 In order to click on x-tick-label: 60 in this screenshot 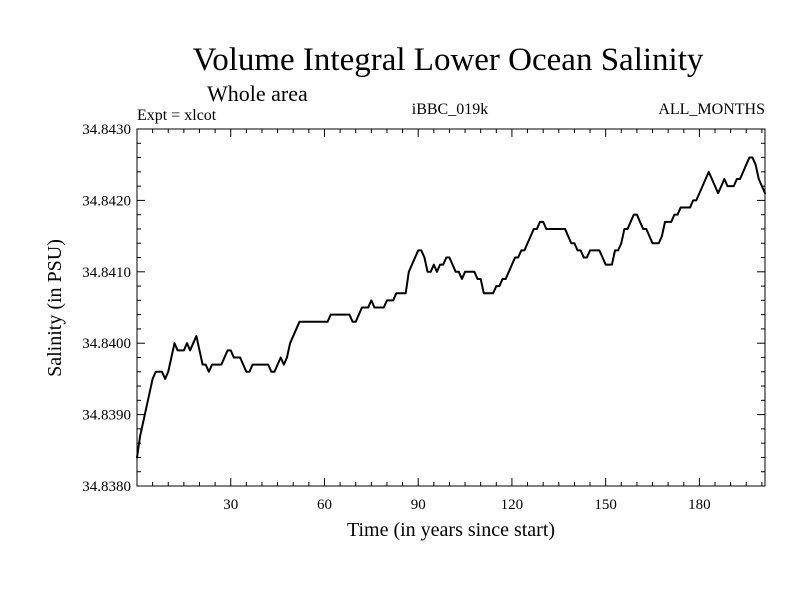, I will do `click(324, 505)`.